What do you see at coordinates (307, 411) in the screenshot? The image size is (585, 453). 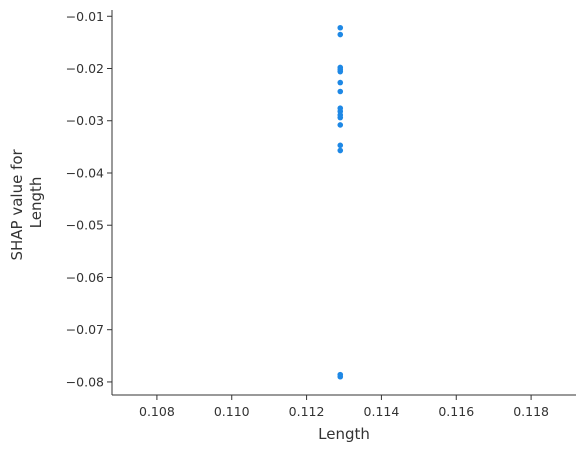 I see `x-tick-label: 0.112` at bounding box center [307, 411].